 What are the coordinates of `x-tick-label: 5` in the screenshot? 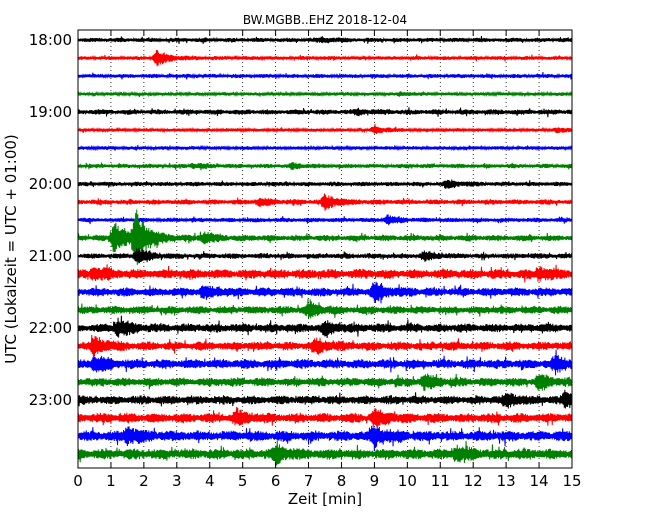 It's located at (243, 481).